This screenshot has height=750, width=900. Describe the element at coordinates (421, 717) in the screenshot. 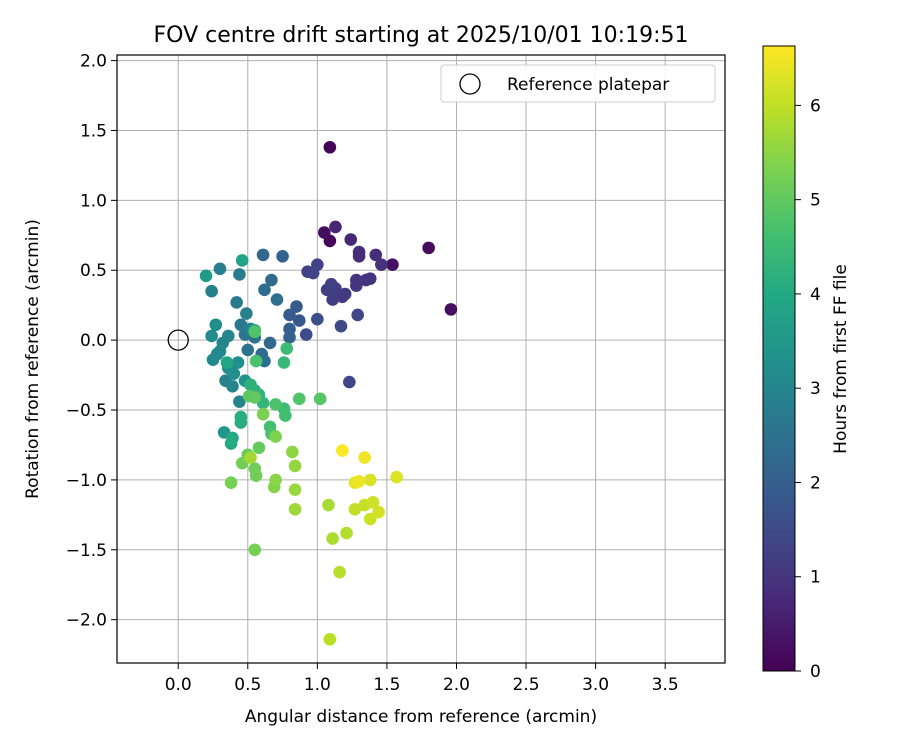

I see `x-axis-label: Angular distance from reference (arcmin)` at that location.